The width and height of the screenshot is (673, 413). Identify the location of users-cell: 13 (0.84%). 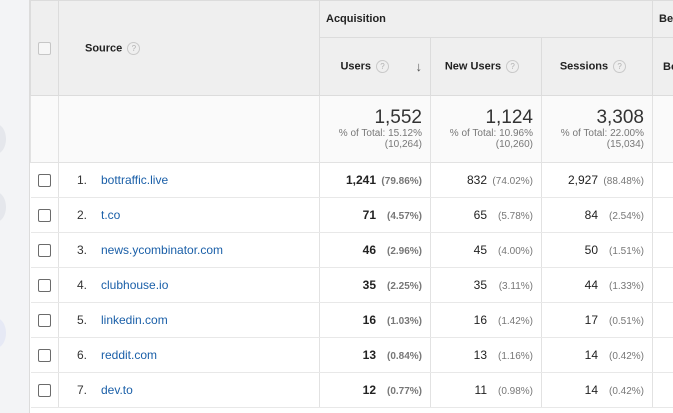
(375, 355).